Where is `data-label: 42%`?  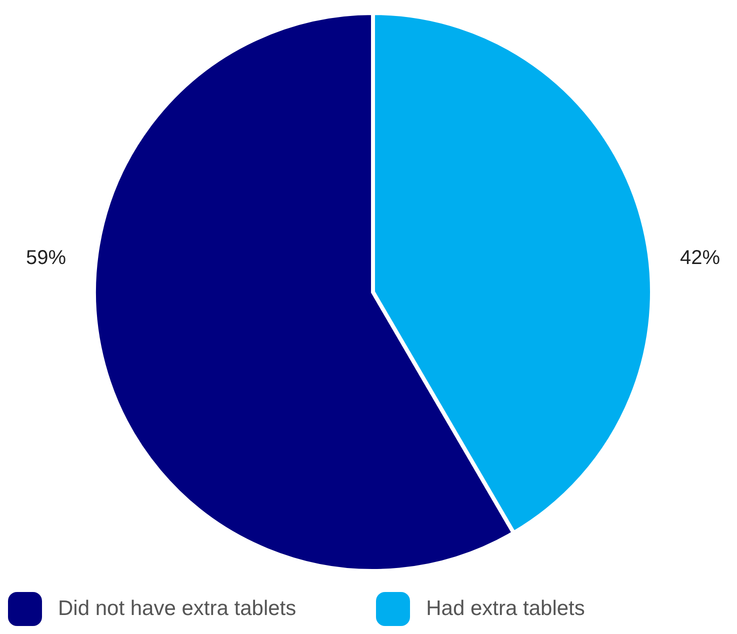 data-label: 42% is located at coordinates (700, 258).